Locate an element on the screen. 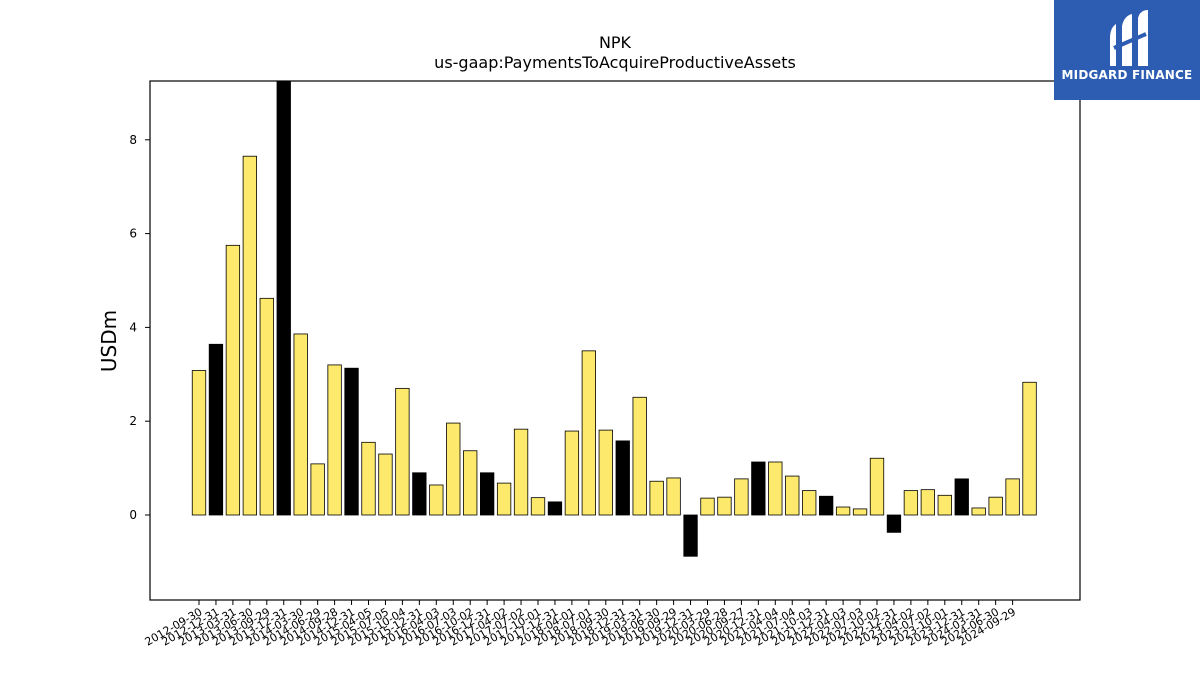 Image resolution: width=1200 pixels, height=675 pixels. y-tick-label: 2 is located at coordinates (133, 421).